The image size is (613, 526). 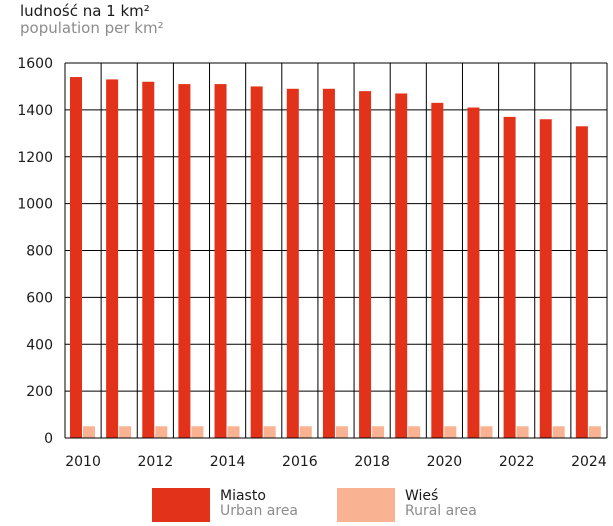 I want to click on bar-urban-2010, so click(x=76, y=257).